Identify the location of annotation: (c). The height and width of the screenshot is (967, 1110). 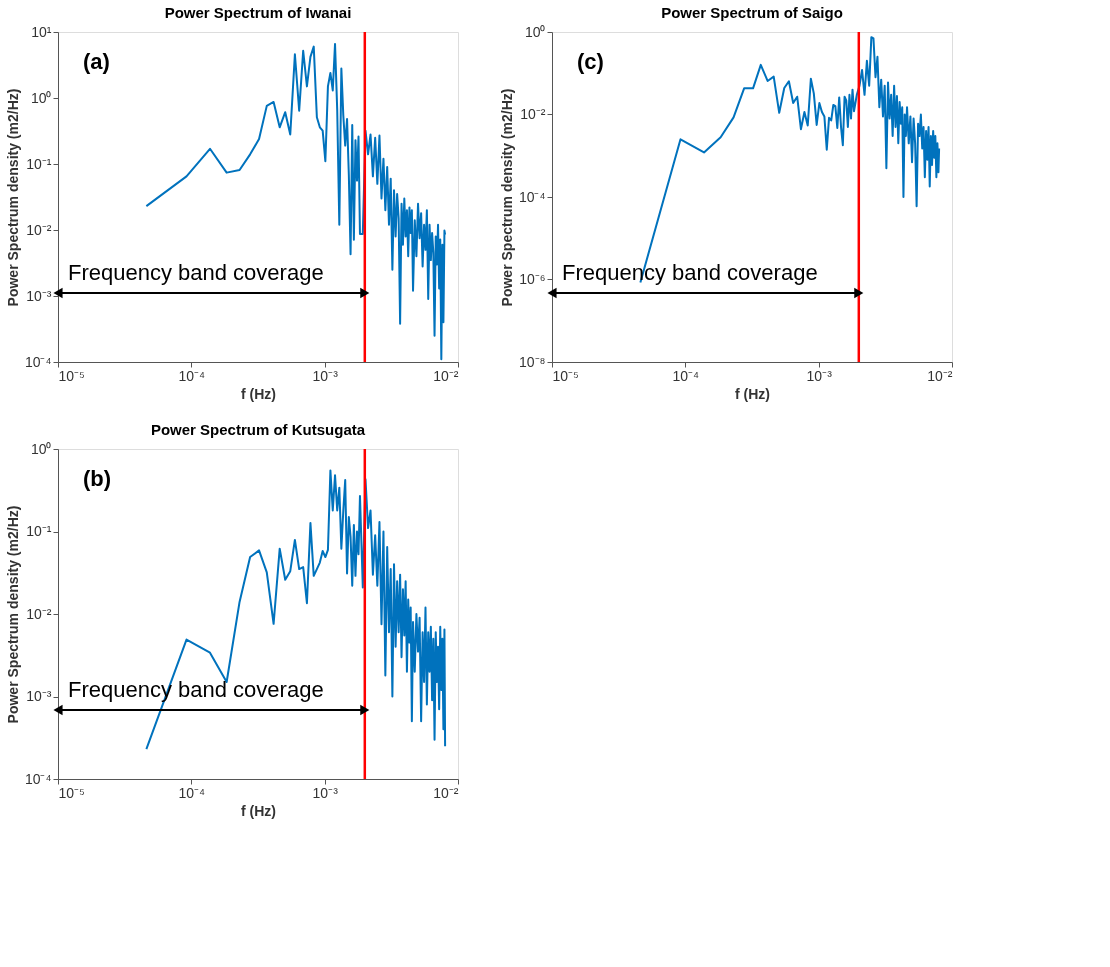
(590, 61).